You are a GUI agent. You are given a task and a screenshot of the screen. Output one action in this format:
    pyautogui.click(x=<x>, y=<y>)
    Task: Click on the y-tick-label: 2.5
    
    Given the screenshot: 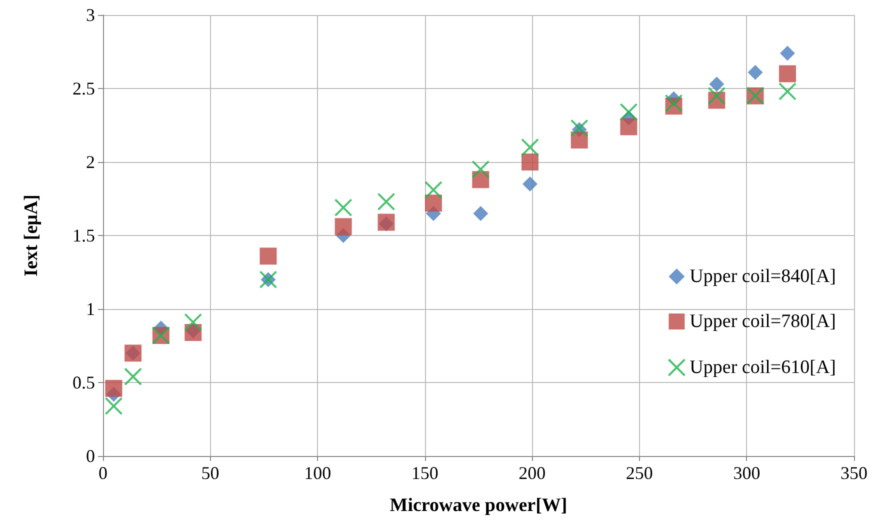 What is the action you would take?
    pyautogui.click(x=83, y=88)
    